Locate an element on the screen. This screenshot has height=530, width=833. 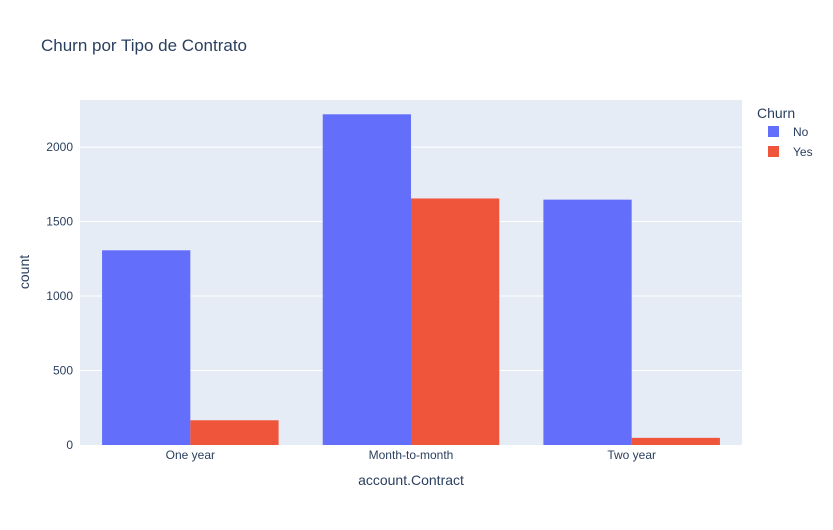
legend-swatch-yes is located at coordinates (773, 151).